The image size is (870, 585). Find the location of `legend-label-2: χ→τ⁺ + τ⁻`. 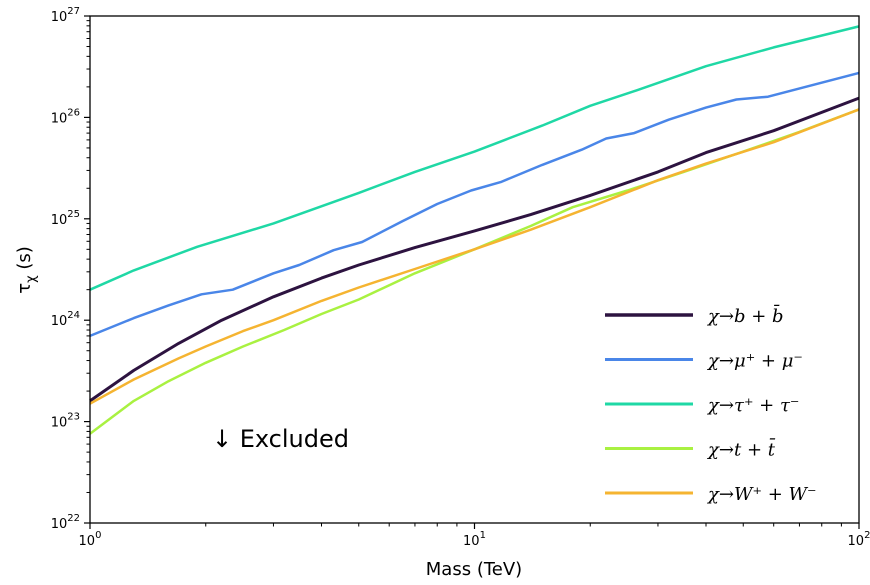

legend-label-2: χ→τ⁺ + τ⁻ is located at coordinates (752, 405).